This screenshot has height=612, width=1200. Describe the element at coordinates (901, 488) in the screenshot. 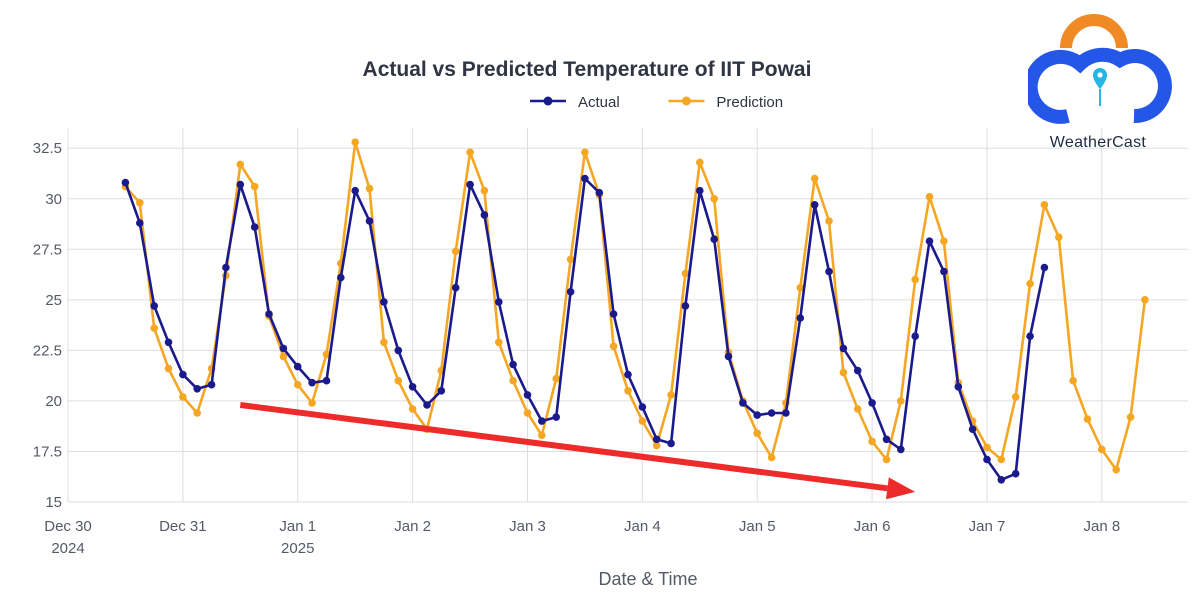

I see `trend-arrow-head` at that location.